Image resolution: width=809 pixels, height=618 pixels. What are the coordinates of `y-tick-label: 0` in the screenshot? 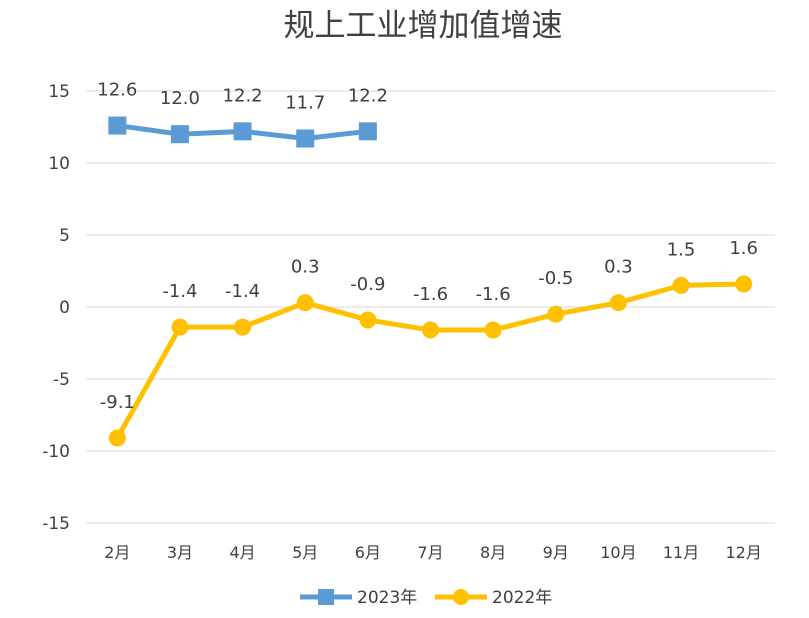 It's located at (64, 308).